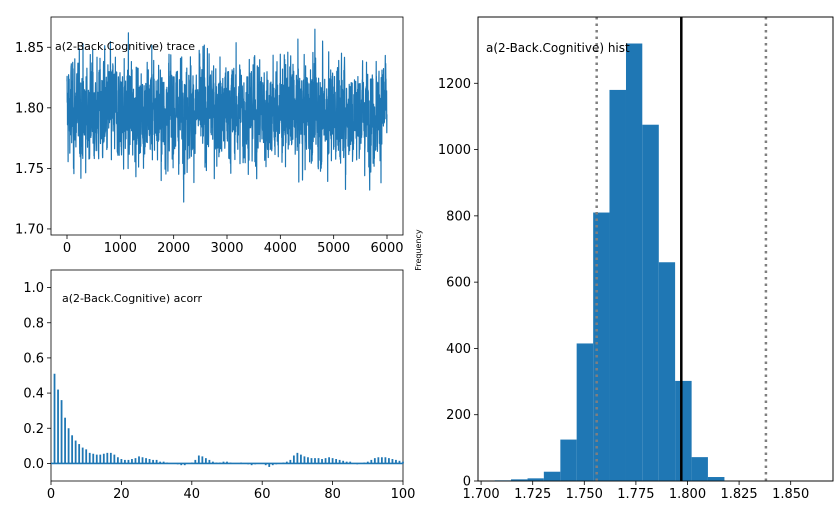 The image size is (835, 514). What do you see at coordinates (454, 150) in the screenshot?
I see `hist-ytick-label: 1000` at bounding box center [454, 150].